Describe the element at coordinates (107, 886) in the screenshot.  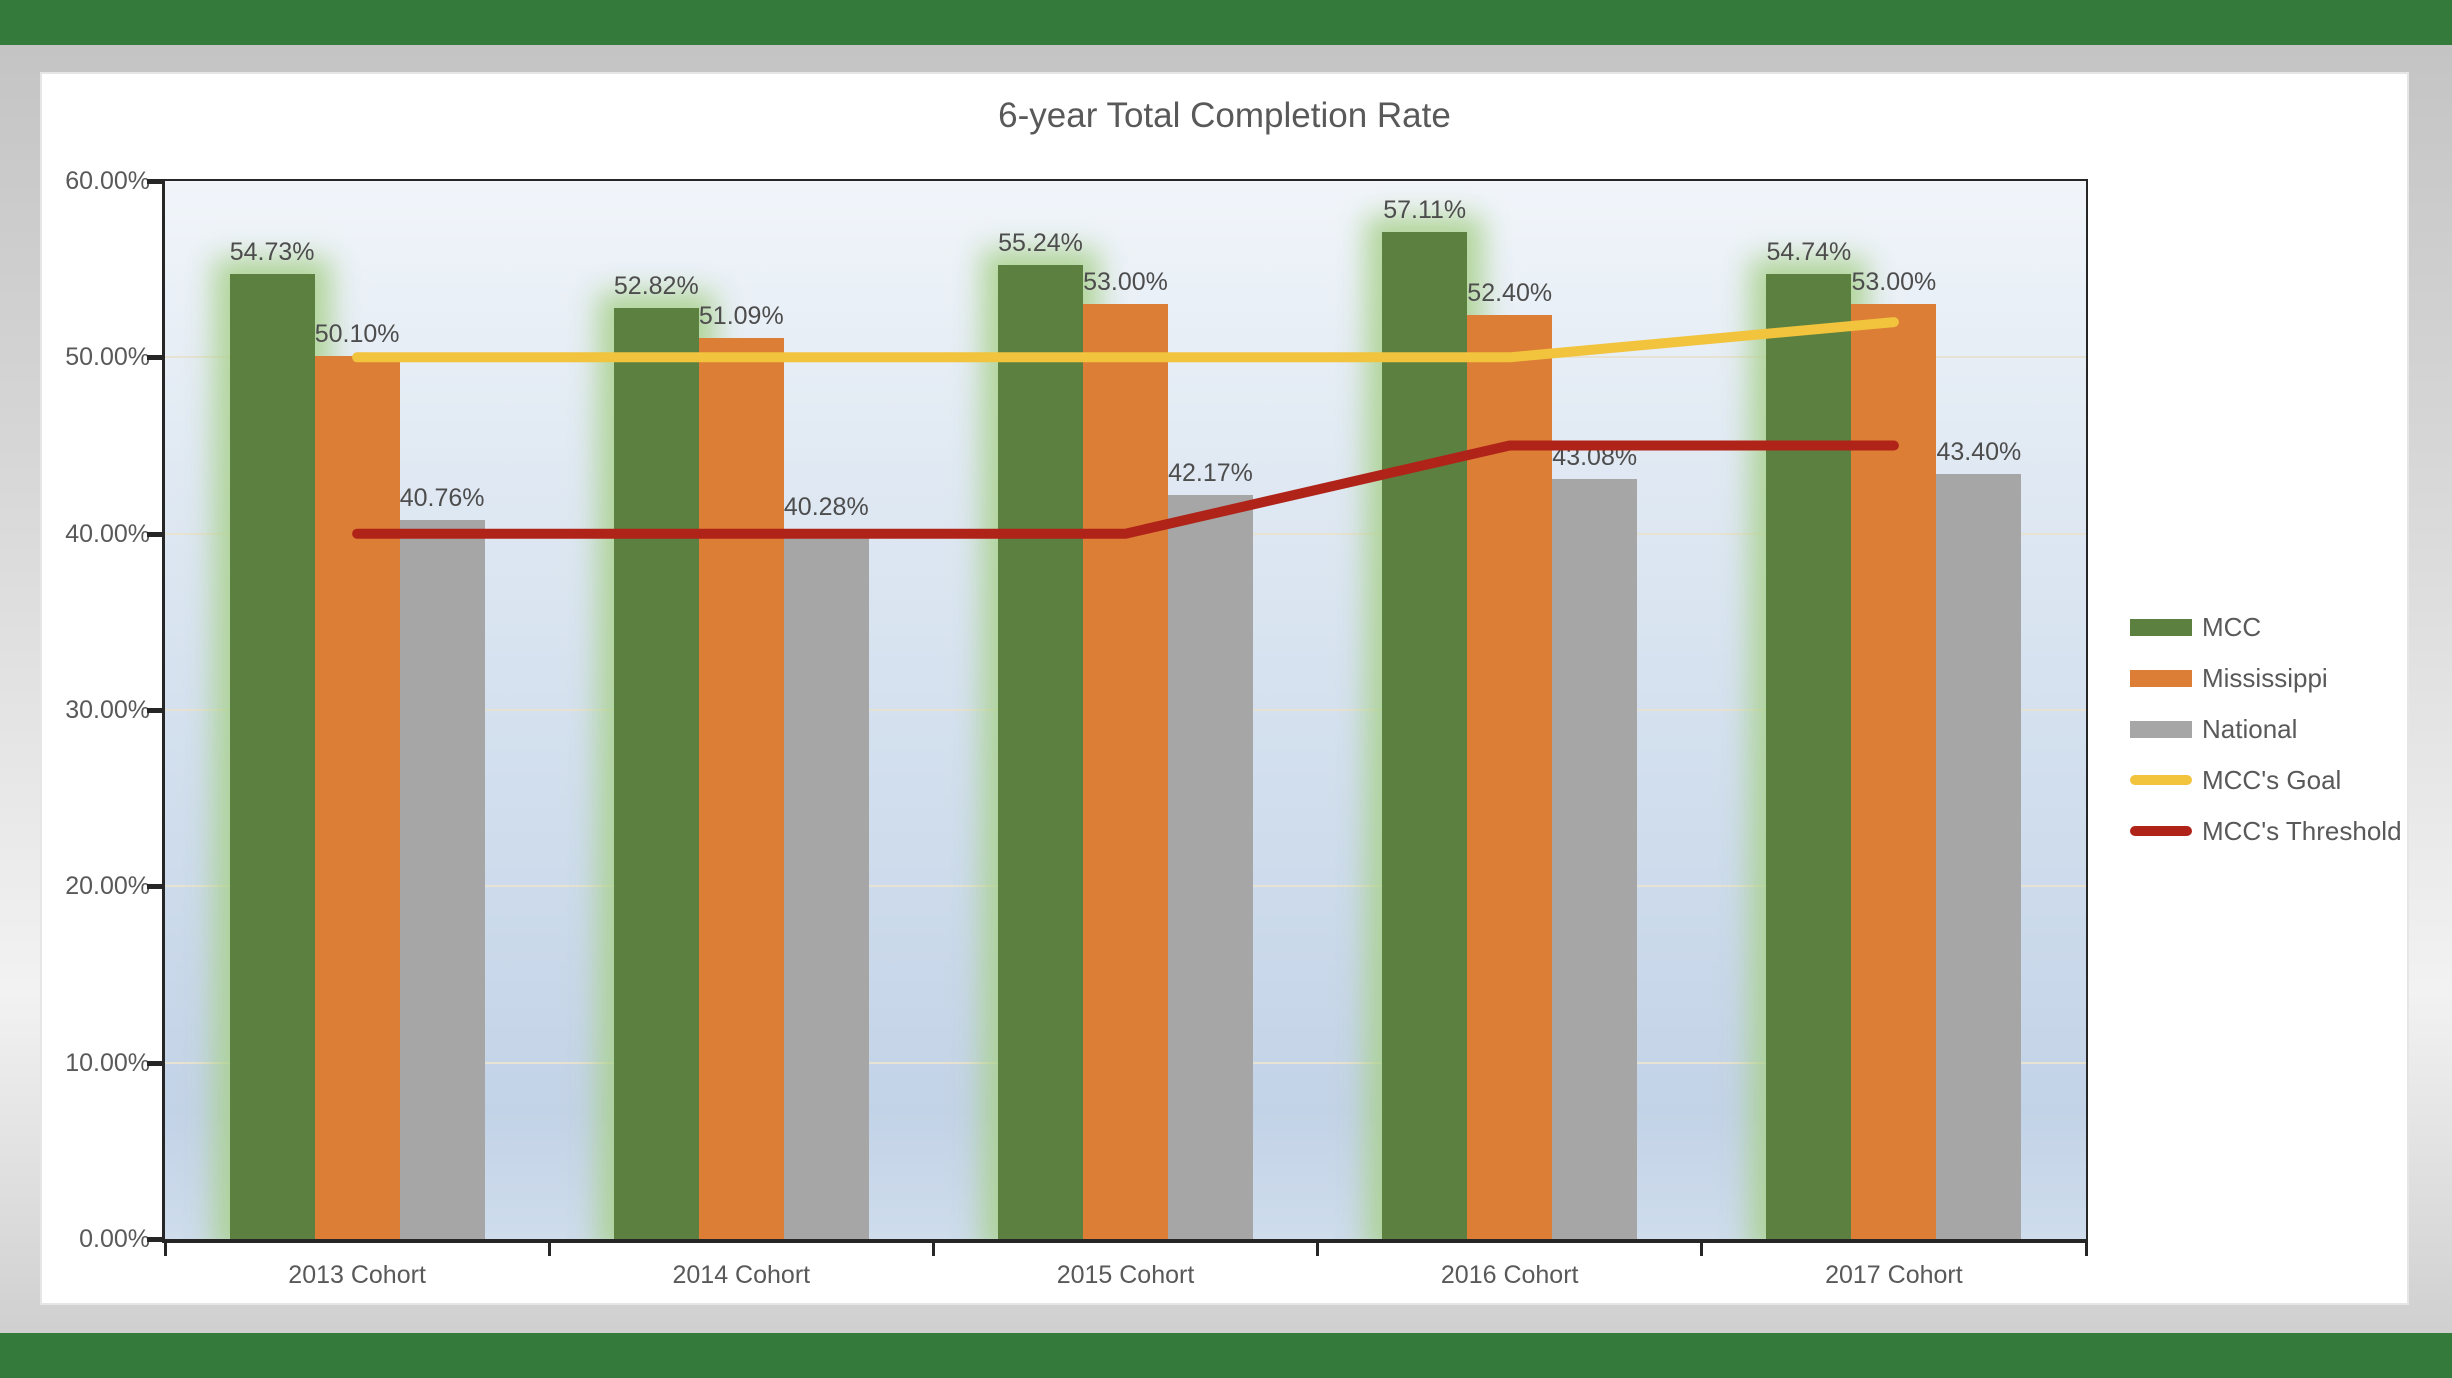
I see `y-axis-label-20: 20.00%` at that location.